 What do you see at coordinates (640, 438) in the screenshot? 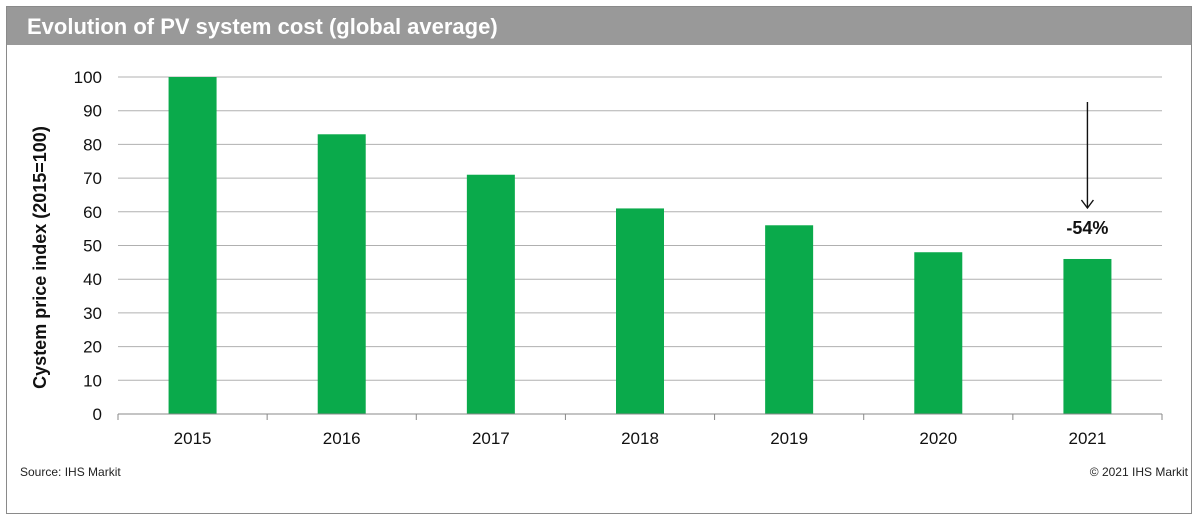
I see `x-tick-label: 2018` at bounding box center [640, 438].